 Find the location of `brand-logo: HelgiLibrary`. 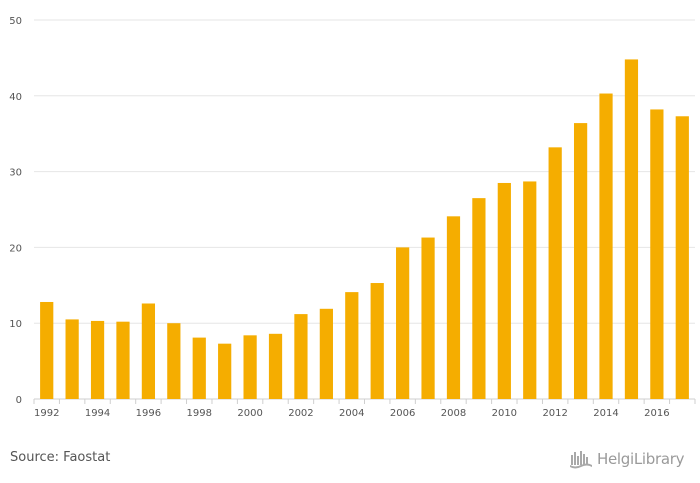

brand-logo: HelgiLibrary is located at coordinates (631, 459).